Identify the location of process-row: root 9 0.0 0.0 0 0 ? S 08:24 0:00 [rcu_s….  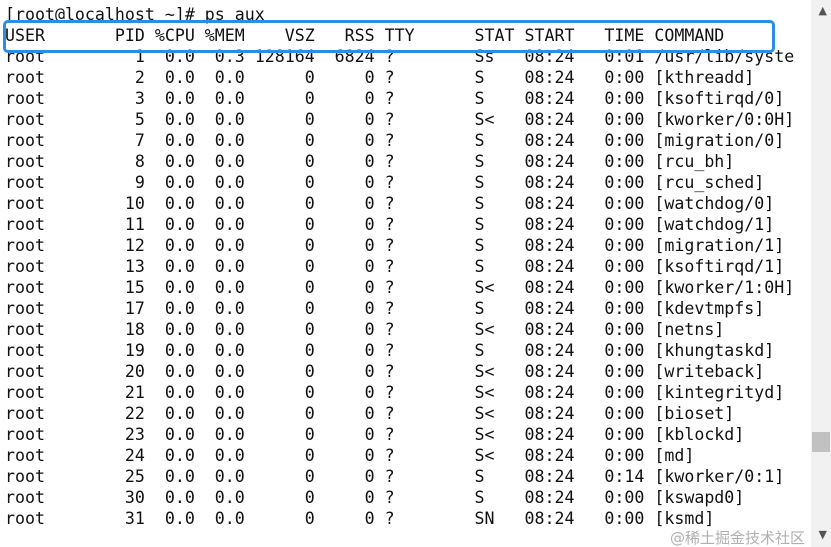
(385, 182).